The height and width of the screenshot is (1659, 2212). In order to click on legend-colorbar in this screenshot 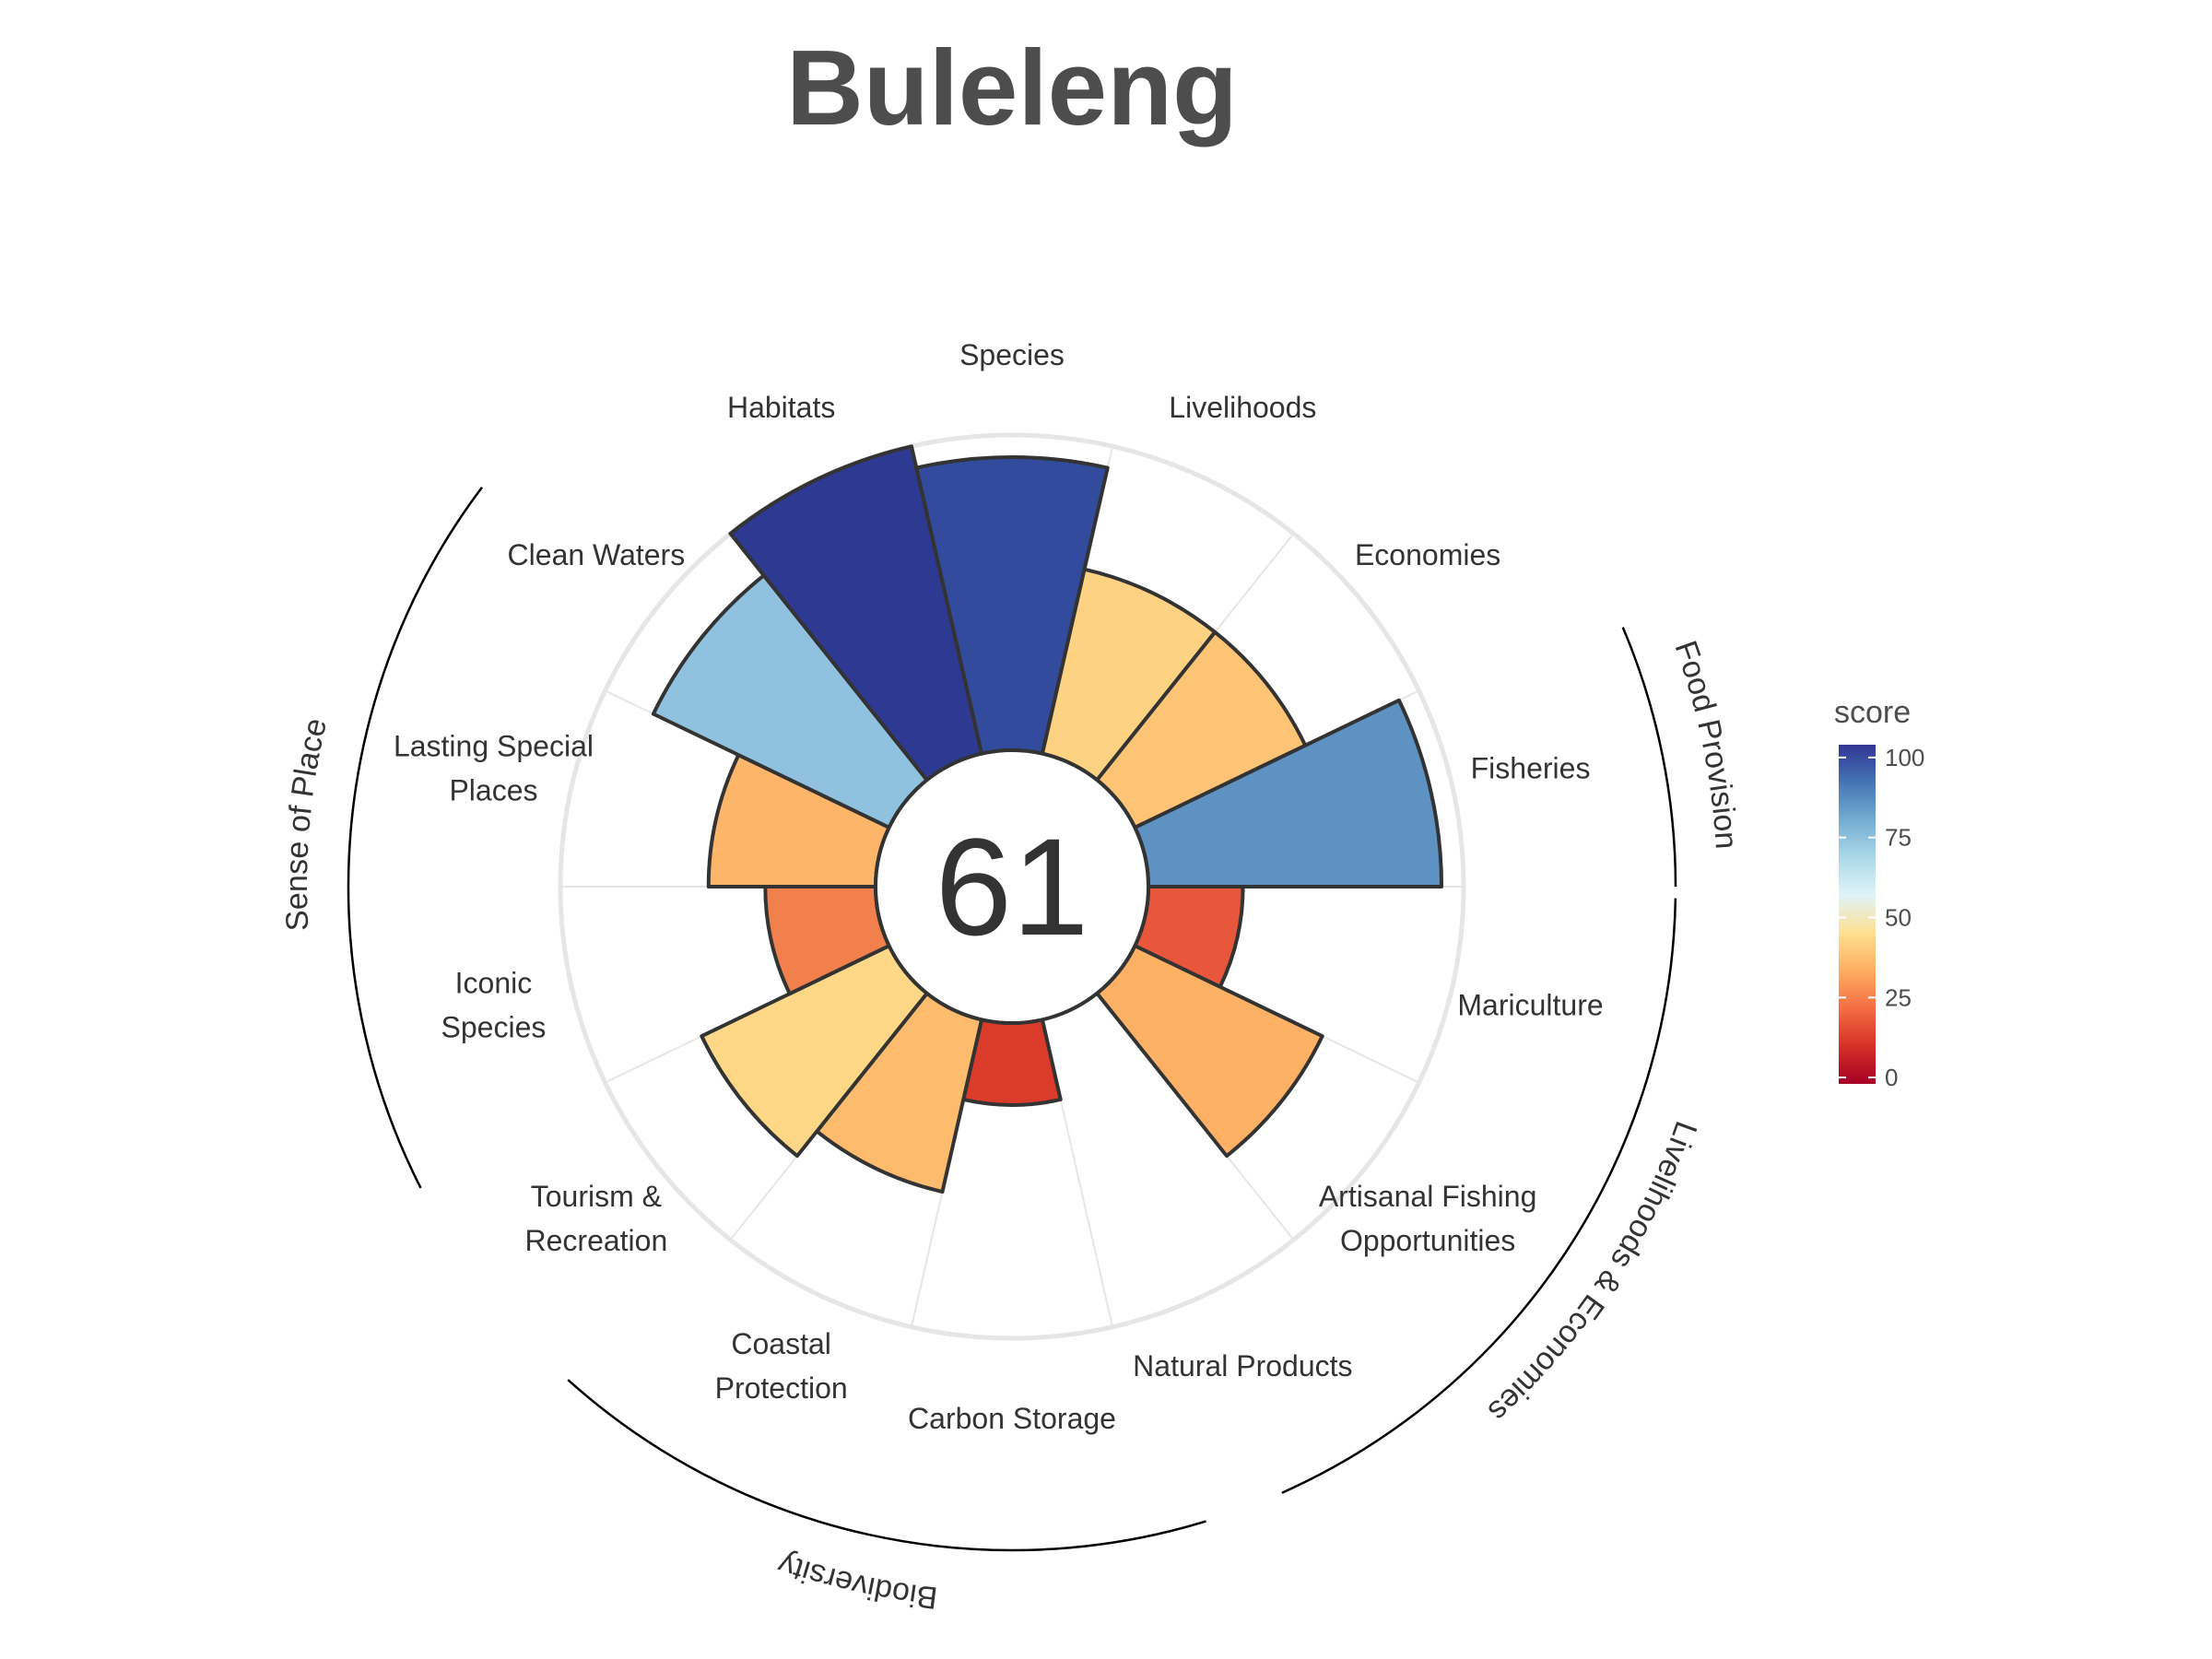, I will do `click(1857, 914)`.